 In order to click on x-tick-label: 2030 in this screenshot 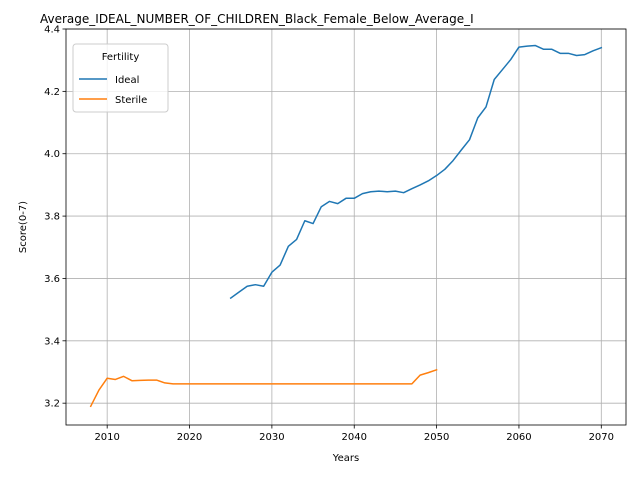, I will do `click(271, 437)`.